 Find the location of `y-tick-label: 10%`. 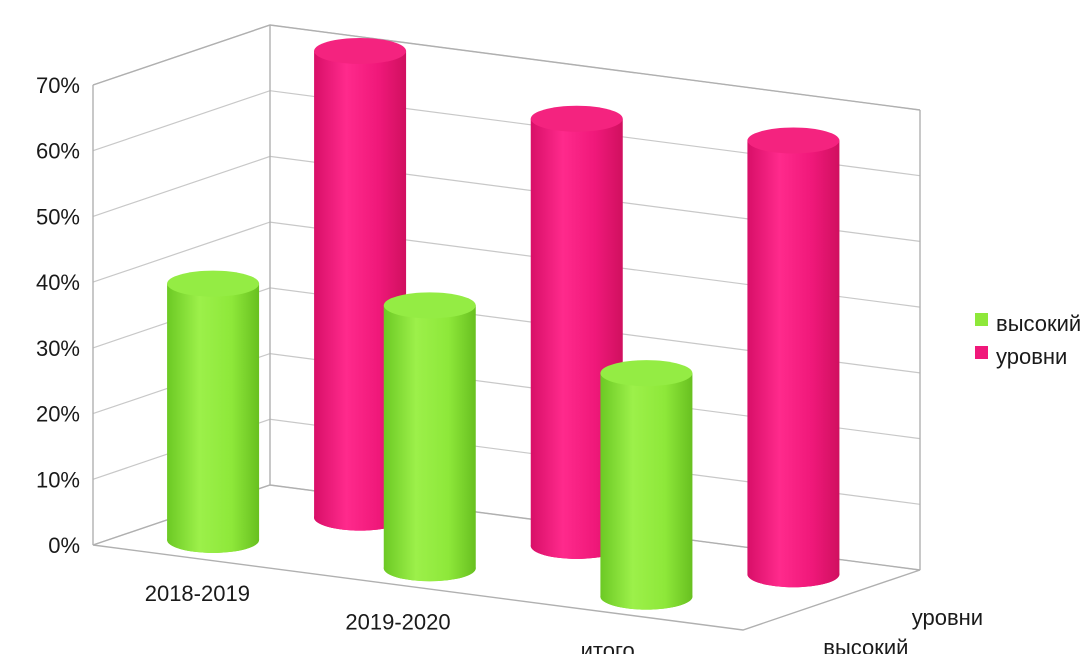

y-tick-label: 10% is located at coordinates (58, 479).